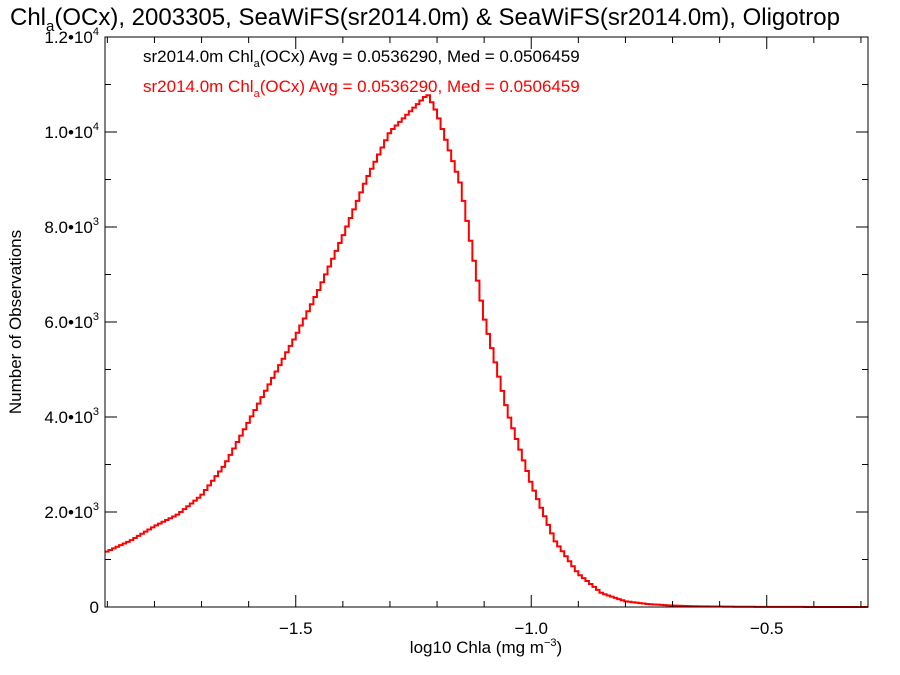 The image size is (900, 675). Describe the element at coordinates (71, 416) in the screenshot. I see `y-tick-label-2: 4.0•103` at that location.